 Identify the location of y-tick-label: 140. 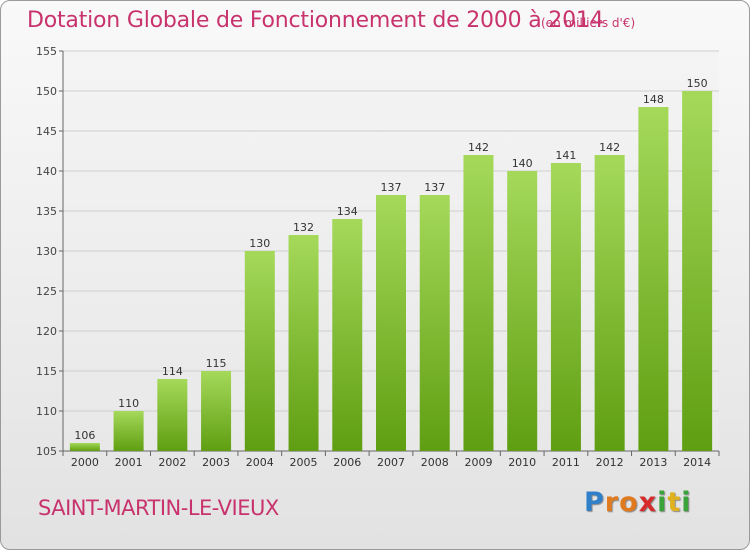
(46, 171).